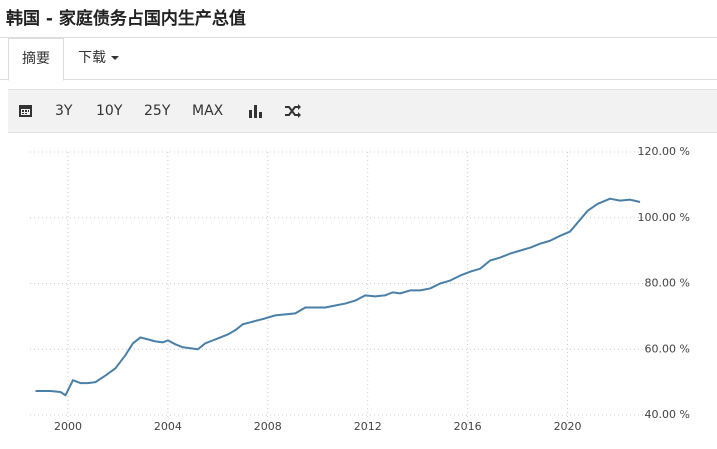  What do you see at coordinates (115, 58) in the screenshot?
I see `caret` at bounding box center [115, 58].